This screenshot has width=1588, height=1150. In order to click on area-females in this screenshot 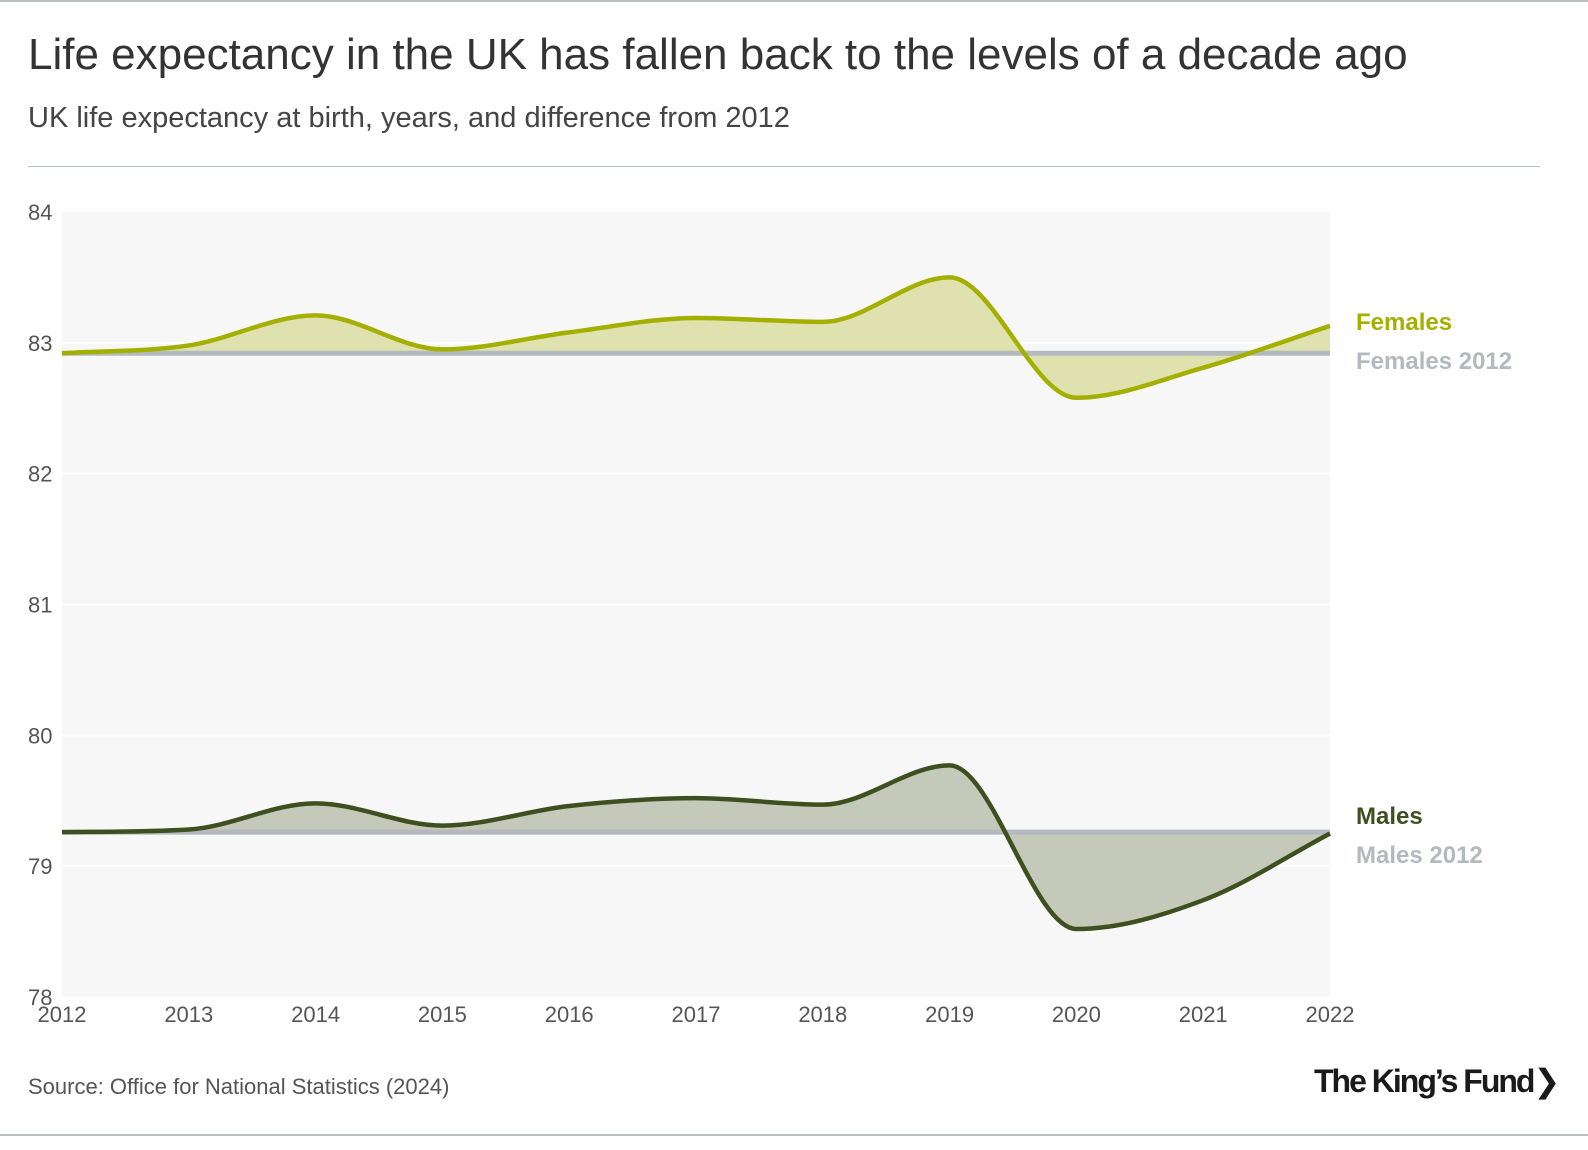, I will do `click(696, 337)`.